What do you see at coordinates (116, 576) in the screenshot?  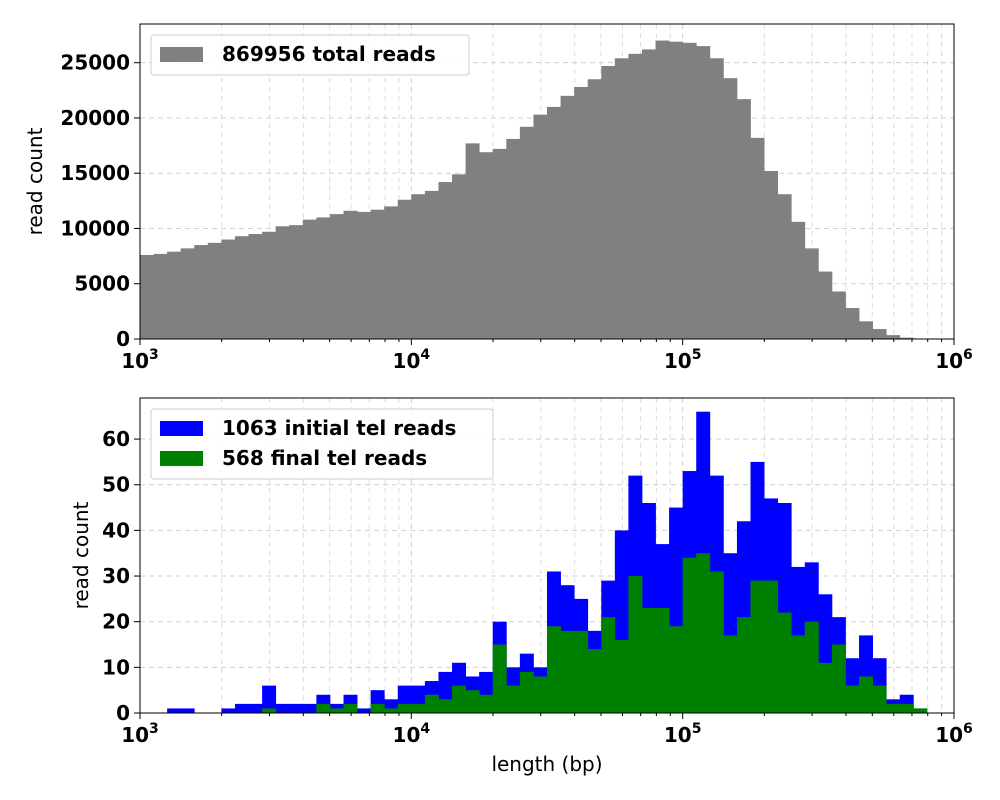 I see `y-tick-label: 30` at bounding box center [116, 576].